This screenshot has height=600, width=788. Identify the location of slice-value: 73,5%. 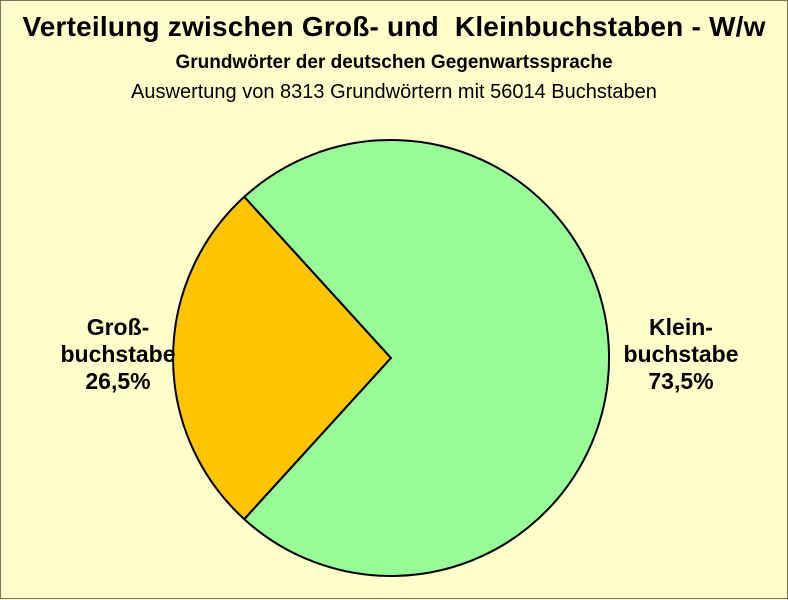
(681, 381).